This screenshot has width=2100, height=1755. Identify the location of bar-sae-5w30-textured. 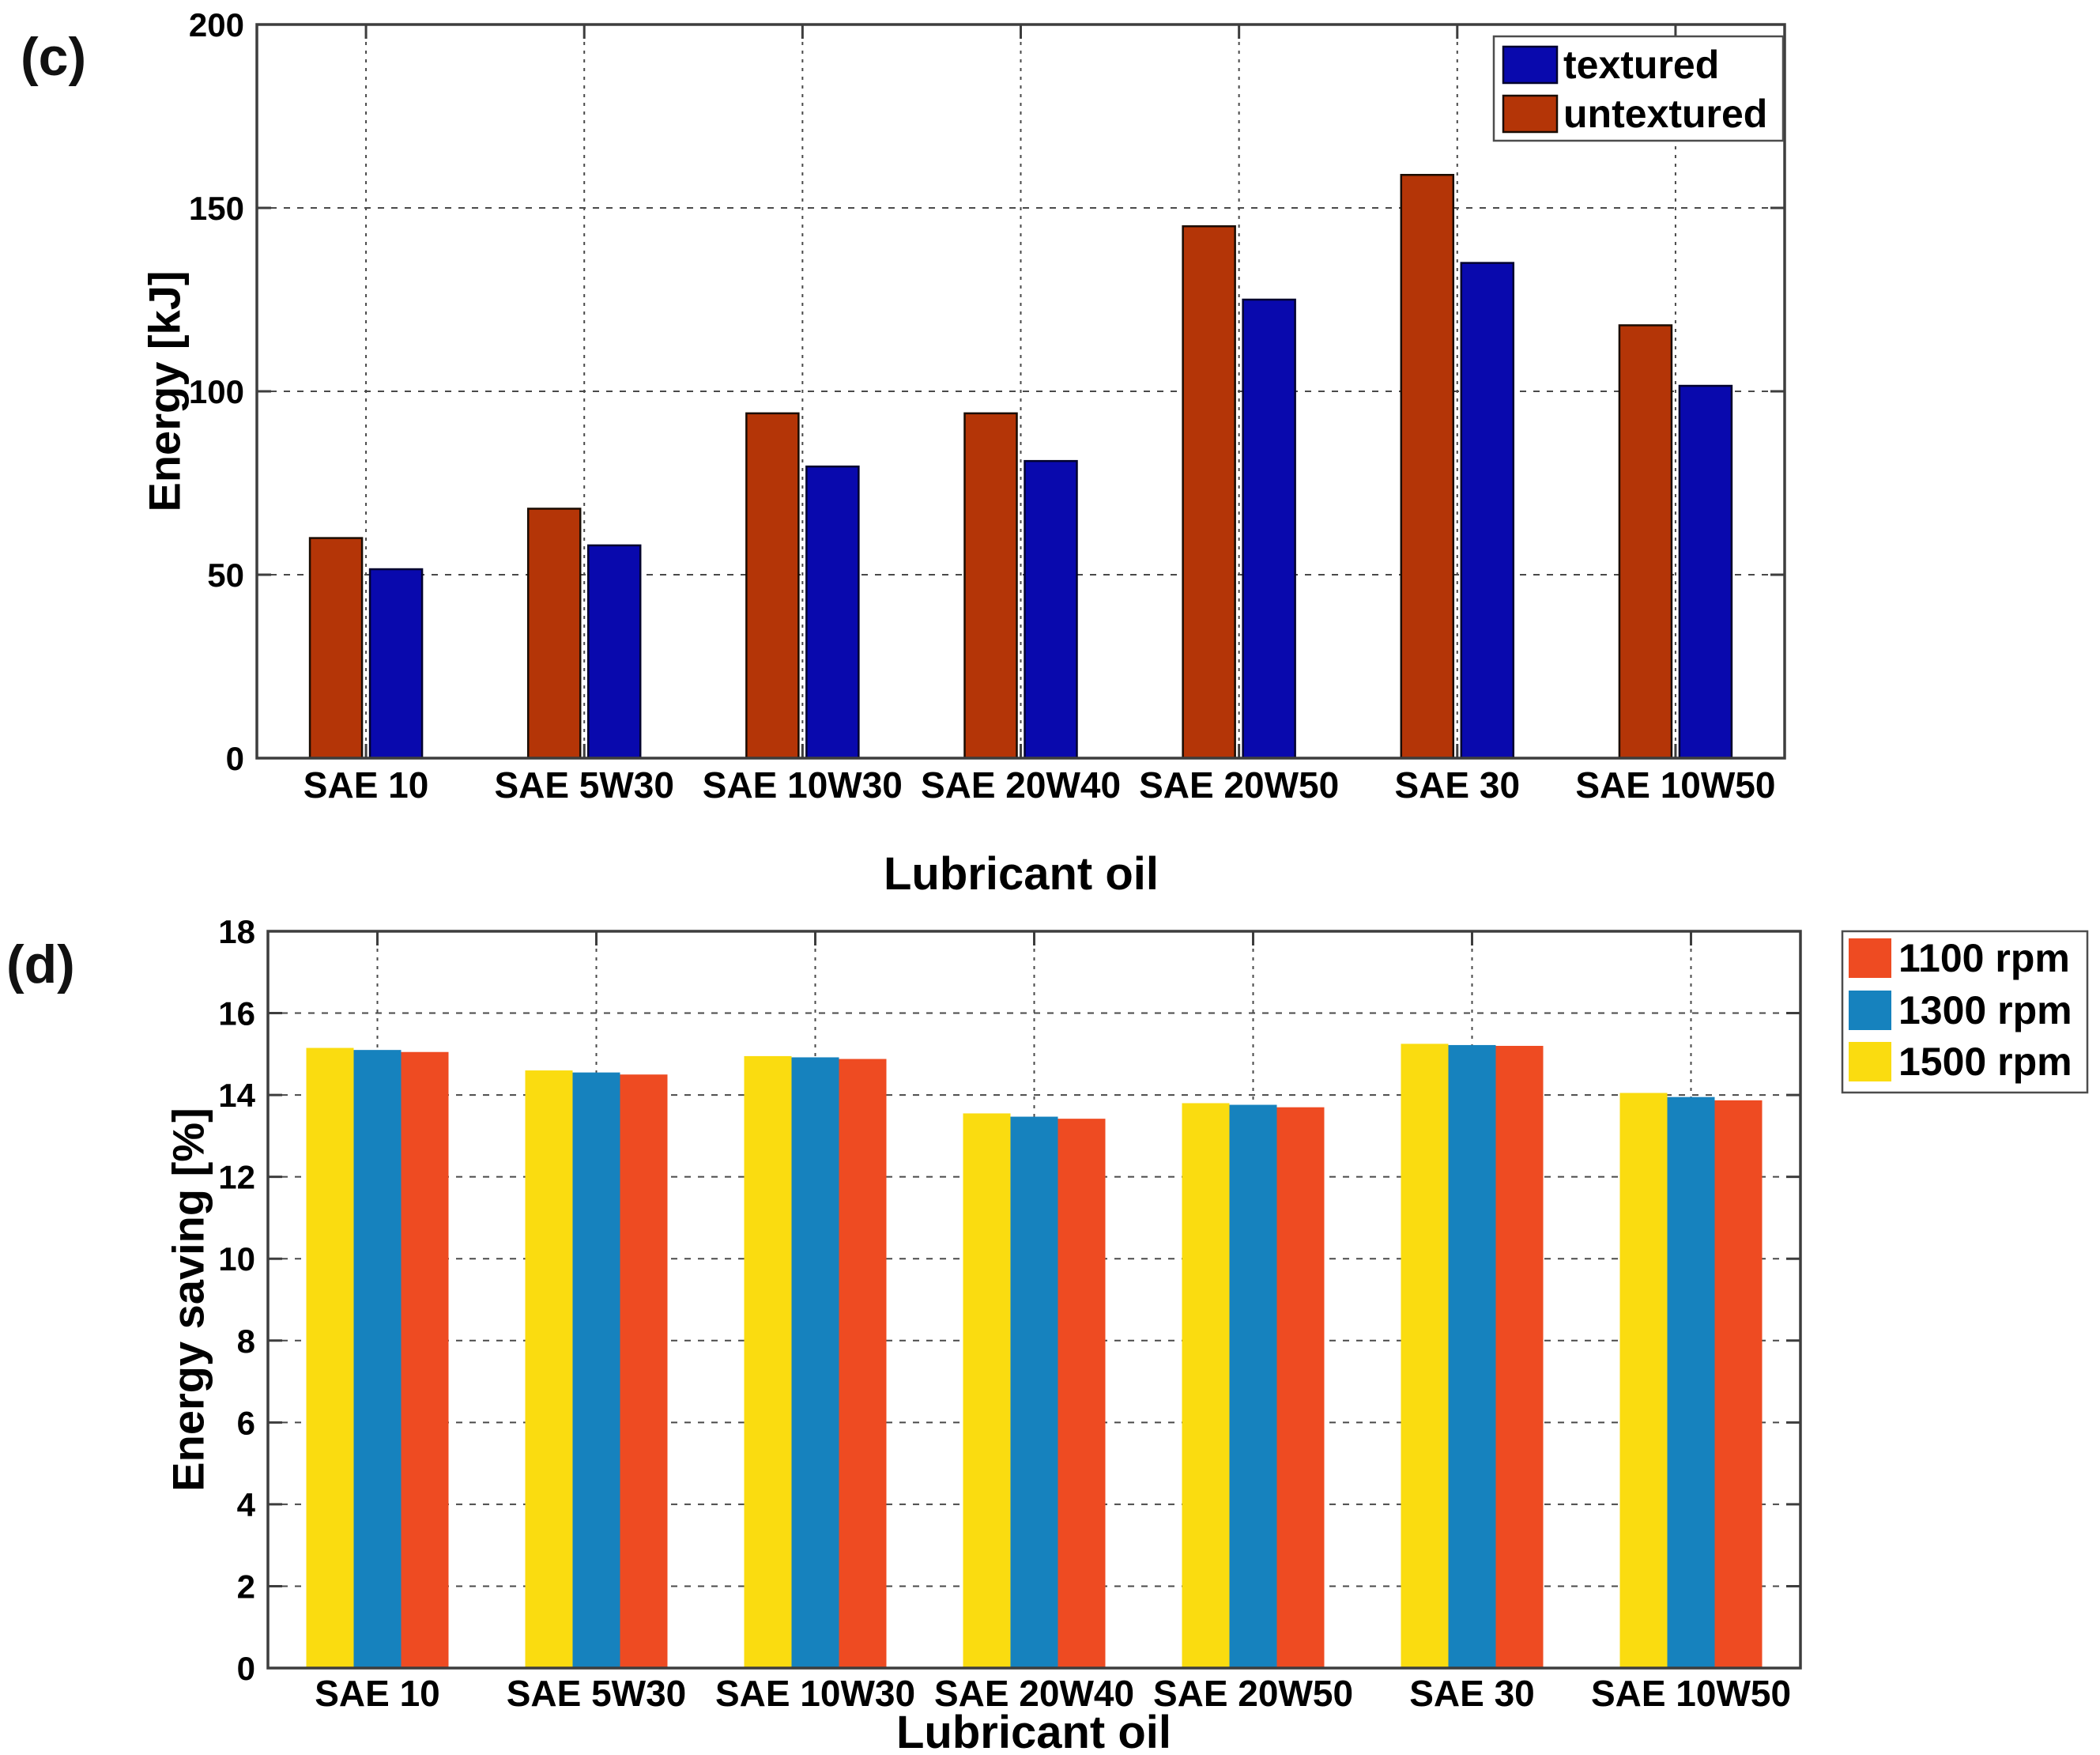
(614, 652).